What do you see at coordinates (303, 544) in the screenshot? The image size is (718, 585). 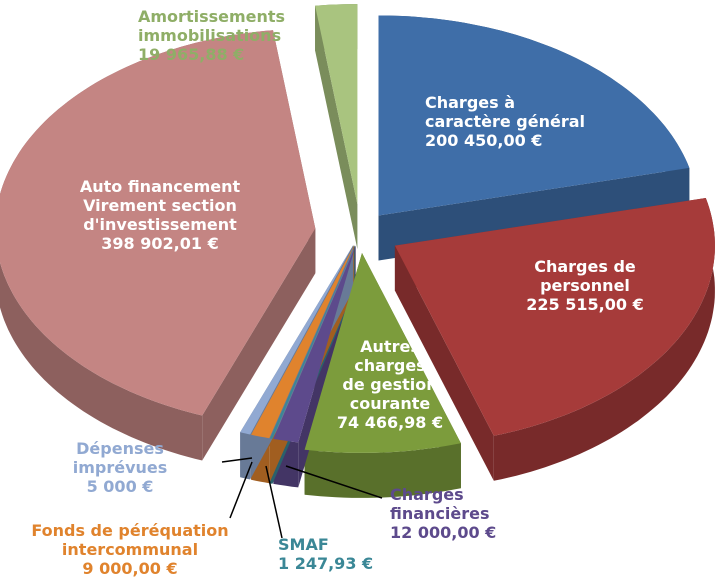 I see `slice-label: SMAF` at bounding box center [303, 544].